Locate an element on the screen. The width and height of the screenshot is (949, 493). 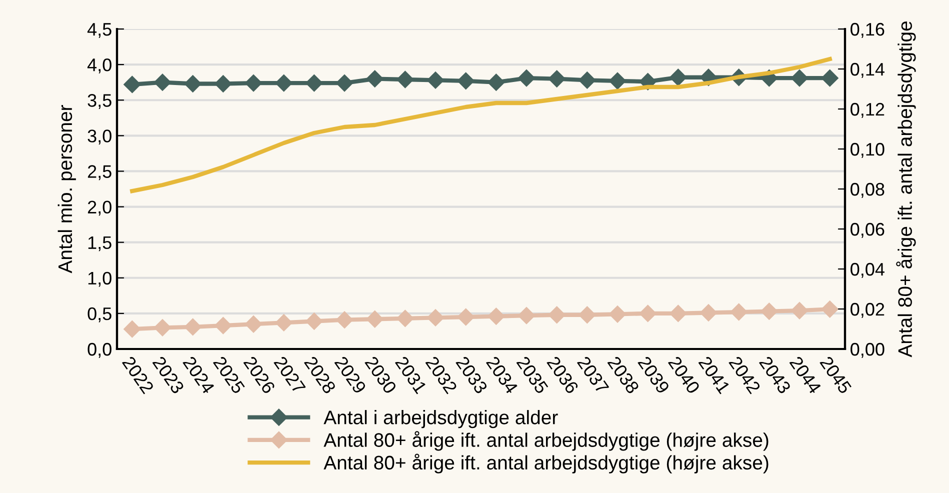
y2-tick-label: 0,04 is located at coordinates (867, 270).